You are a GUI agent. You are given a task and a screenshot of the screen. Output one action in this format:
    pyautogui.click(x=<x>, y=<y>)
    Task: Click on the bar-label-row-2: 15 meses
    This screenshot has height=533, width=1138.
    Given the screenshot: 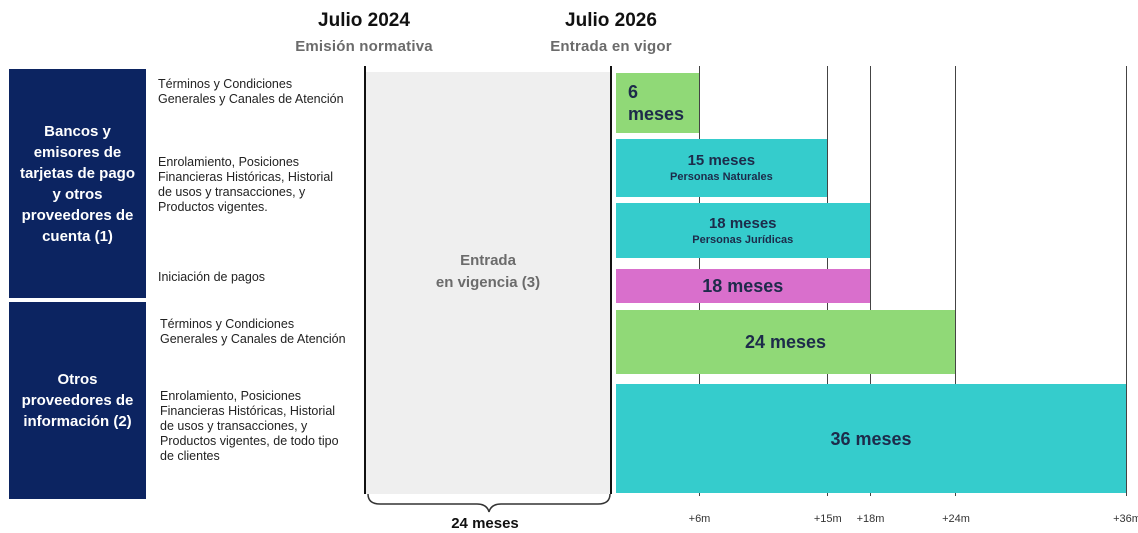 What is the action you would take?
    pyautogui.click(x=721, y=160)
    